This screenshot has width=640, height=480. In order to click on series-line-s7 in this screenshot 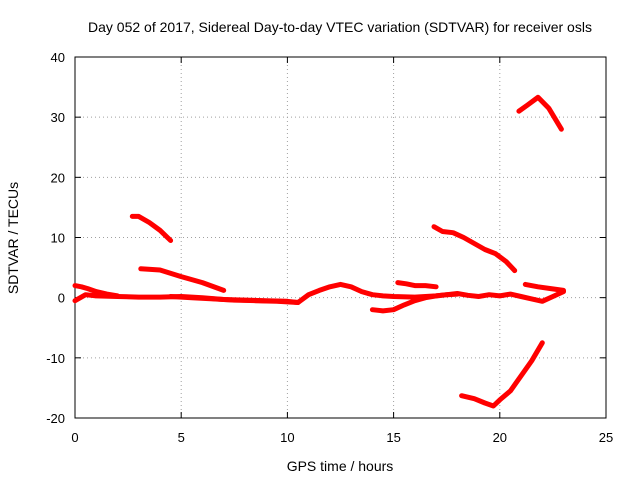, I will do `click(417, 285)`.